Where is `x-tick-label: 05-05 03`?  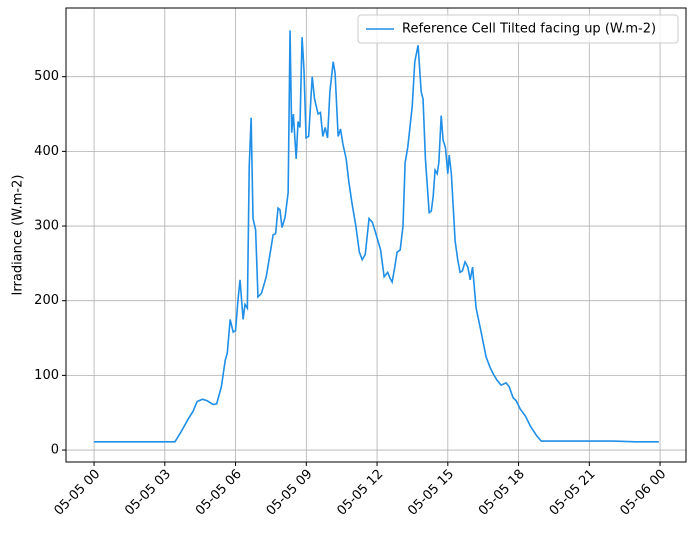 x-tick-label: 05-05 03 is located at coordinates (148, 493).